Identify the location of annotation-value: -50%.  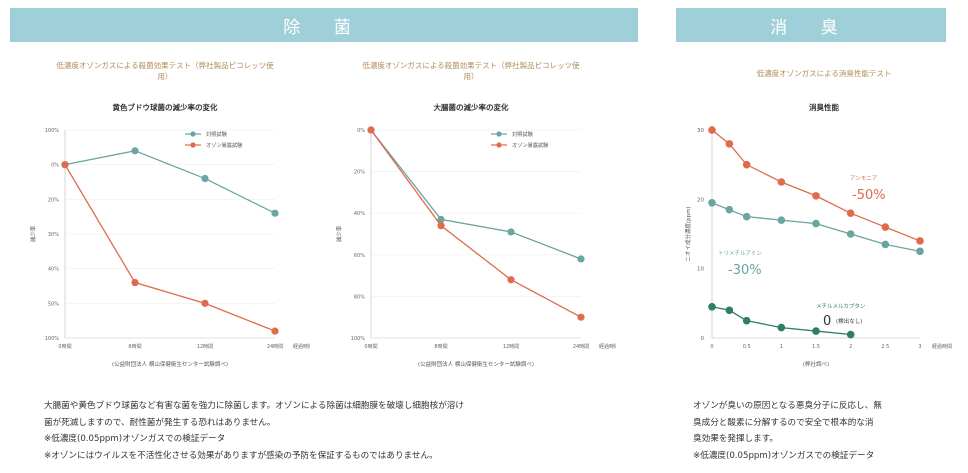
(869, 195).